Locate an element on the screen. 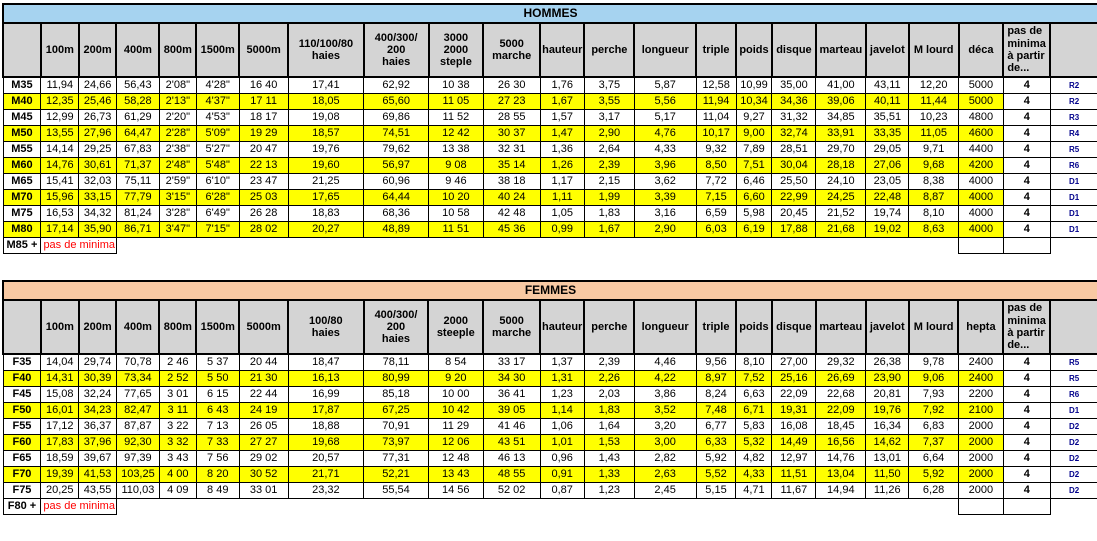 This screenshot has width=1097, height=541. value-cell: 5'09" is located at coordinates (217, 133).